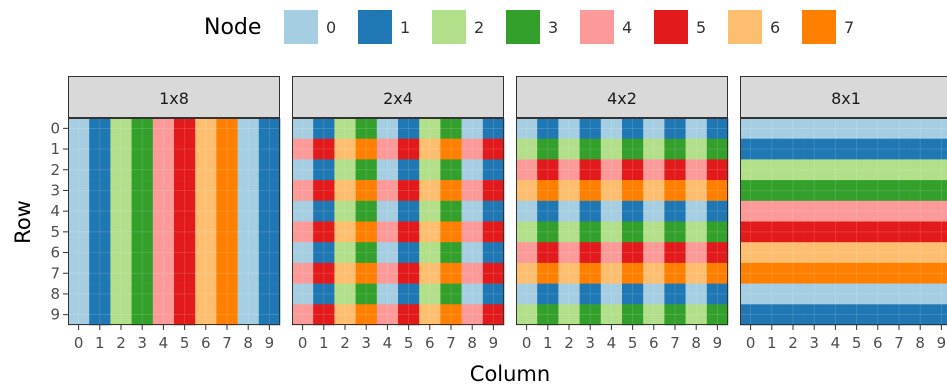 This screenshot has height=385, width=947. What do you see at coordinates (590, 343) in the screenshot?
I see `x-tick-label: 3` at bounding box center [590, 343].